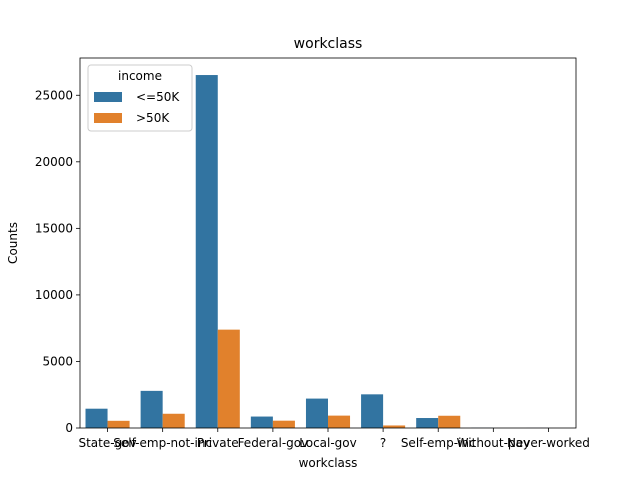 The width and height of the screenshot is (640, 480). Describe the element at coordinates (69, 428) in the screenshot. I see `y-tick-label: 0` at that location.